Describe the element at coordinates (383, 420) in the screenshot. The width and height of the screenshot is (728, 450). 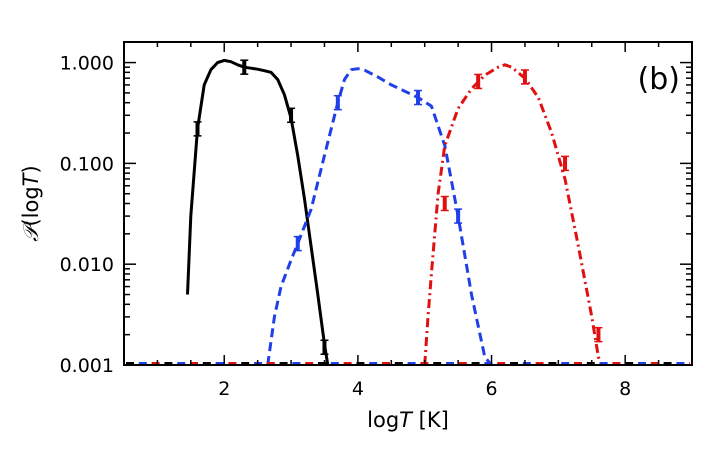
I see `x-axis-title-prefix: log` at that location.